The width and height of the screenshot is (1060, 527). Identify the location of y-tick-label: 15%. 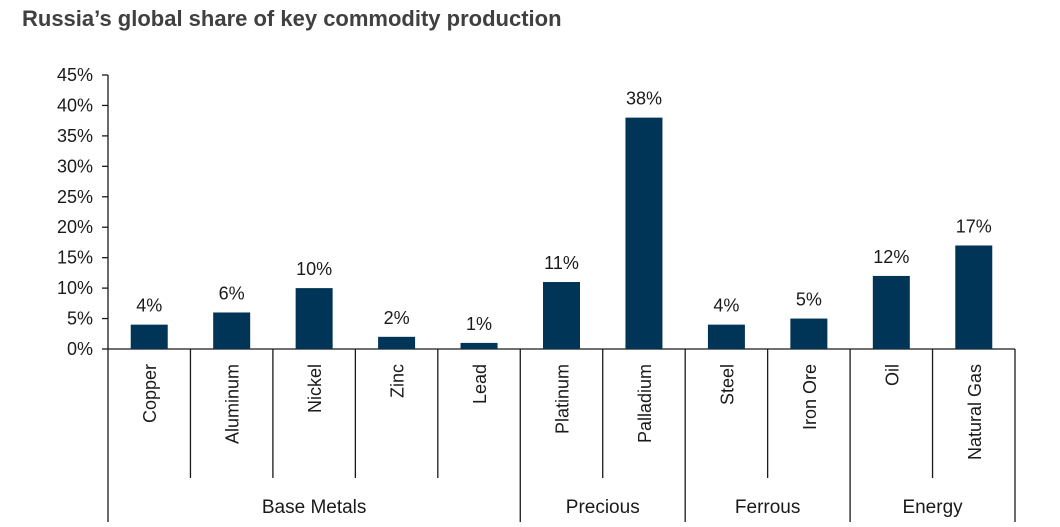
(75, 258).